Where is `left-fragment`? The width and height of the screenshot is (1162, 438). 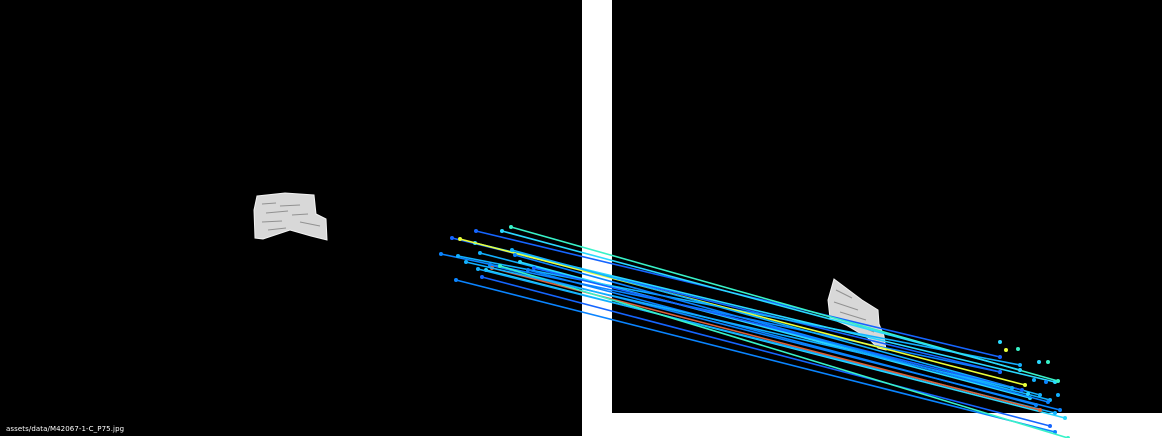
left-fragment is located at coordinates (290, 216).